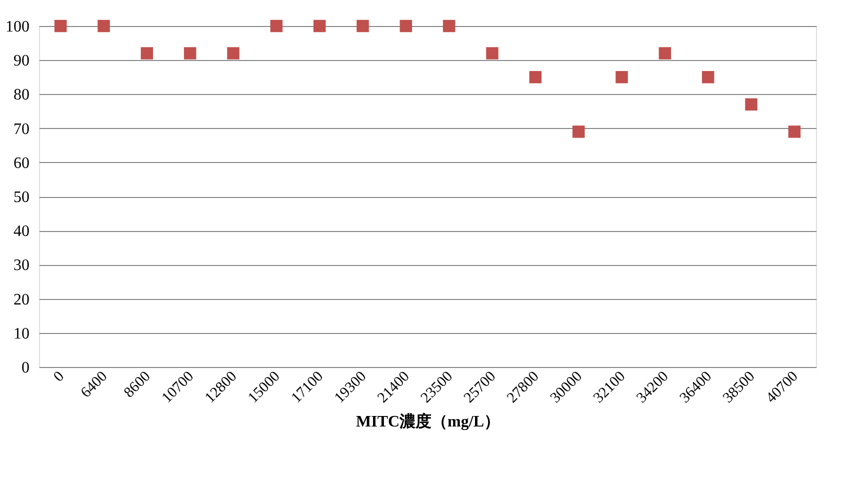  I want to click on y-tick-label: 30, so click(22, 265).